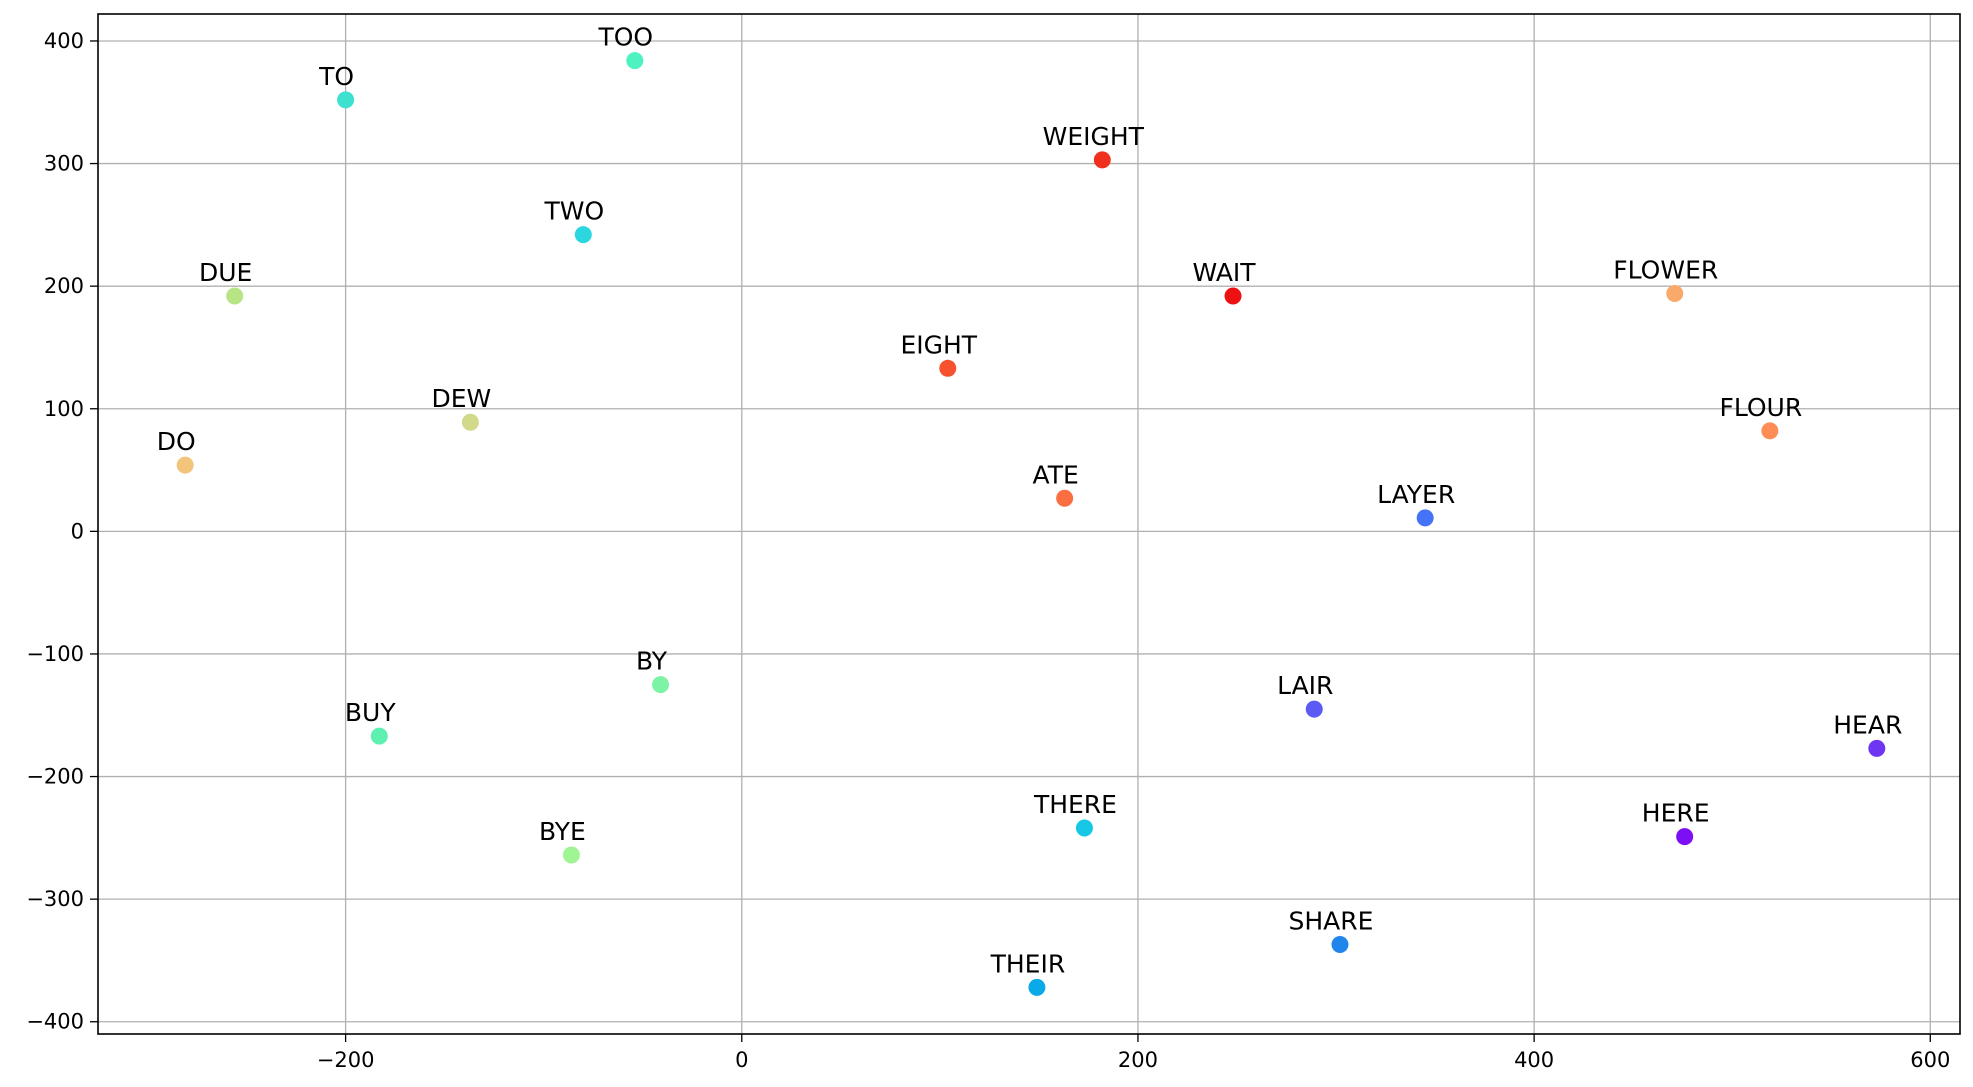 The image size is (1973, 1087). Describe the element at coordinates (1534, 1060) in the screenshot. I see `x-tick-label: 400` at that location.